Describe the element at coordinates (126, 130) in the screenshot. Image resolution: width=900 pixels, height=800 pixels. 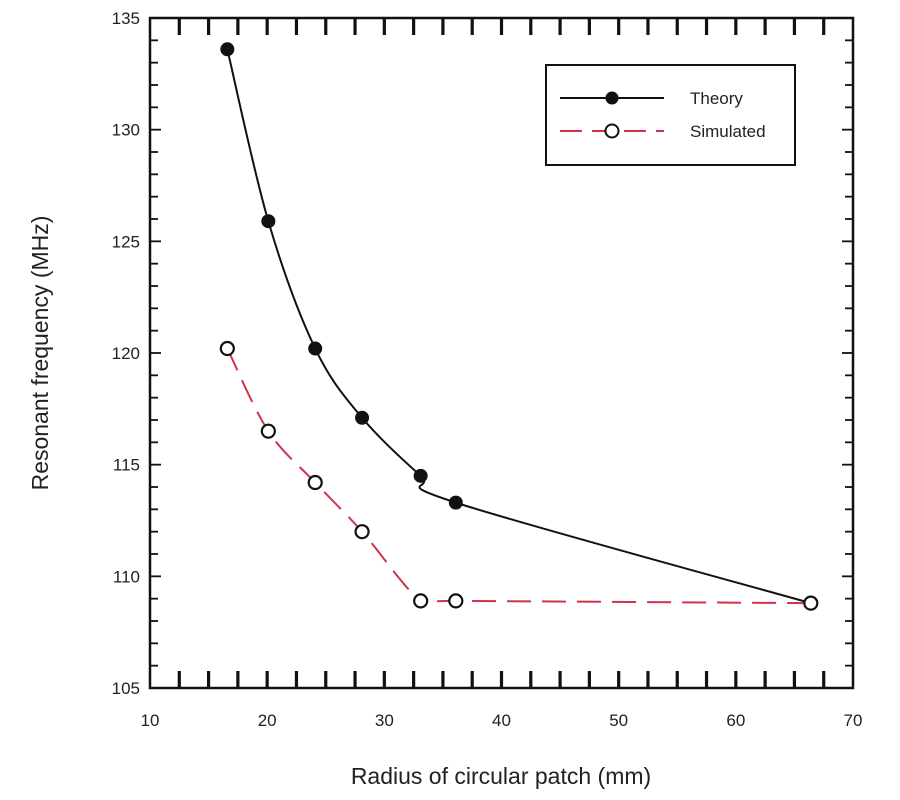
I see `y-tick-label: 130` at that location.